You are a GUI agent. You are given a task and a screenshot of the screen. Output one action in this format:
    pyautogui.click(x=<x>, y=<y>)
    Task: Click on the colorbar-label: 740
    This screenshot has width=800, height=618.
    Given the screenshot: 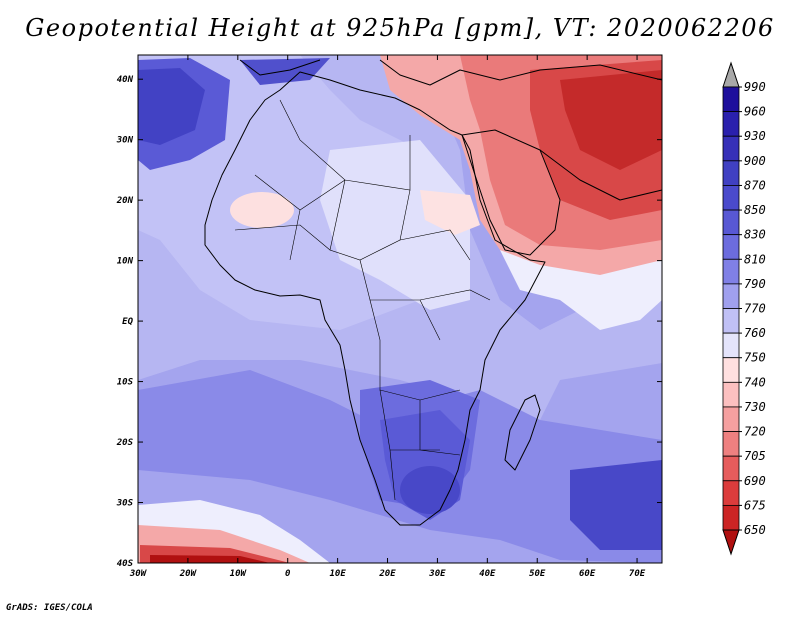 What is the action you would take?
    pyautogui.click(x=755, y=382)
    